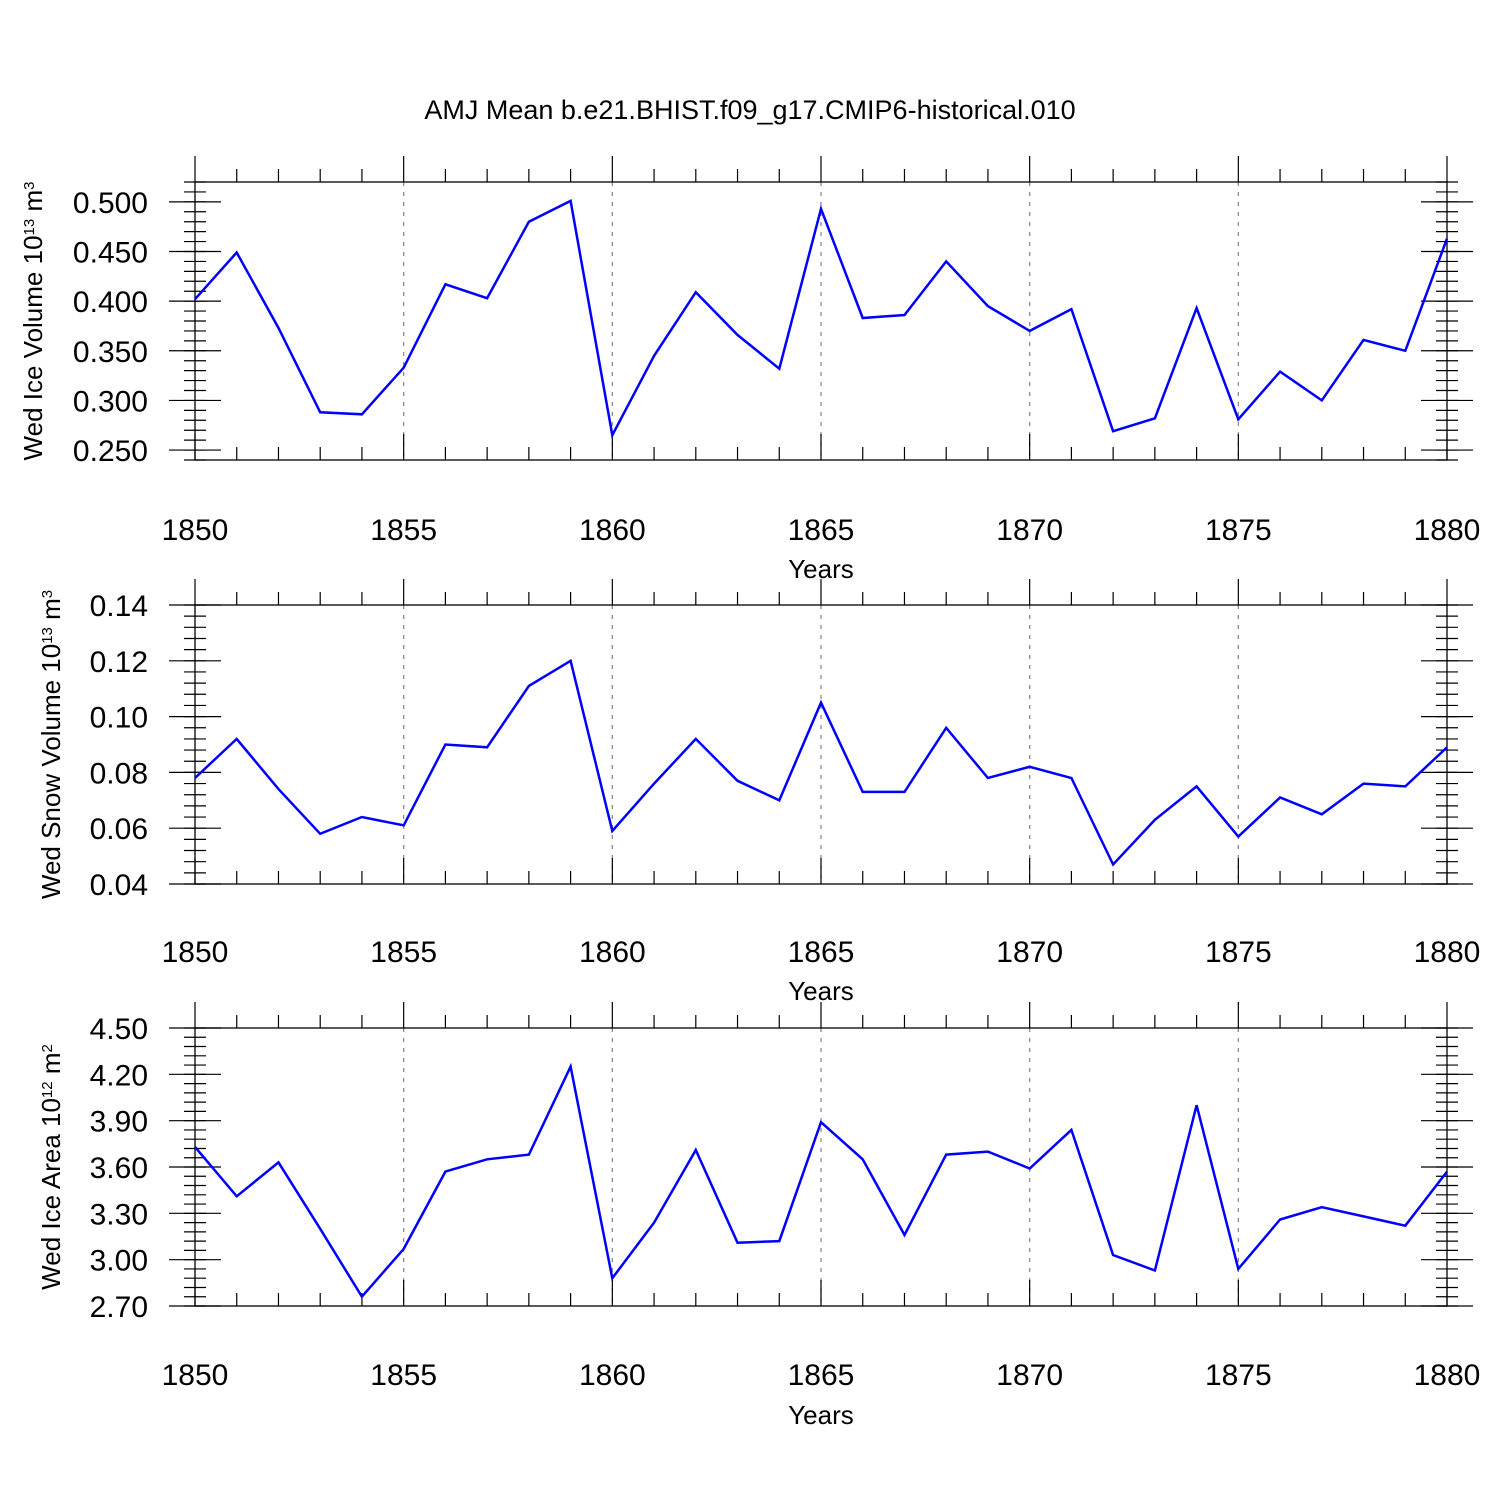  Describe the element at coordinates (110, 253) in the screenshot. I see `y-tick-label: 0.450` at that location.